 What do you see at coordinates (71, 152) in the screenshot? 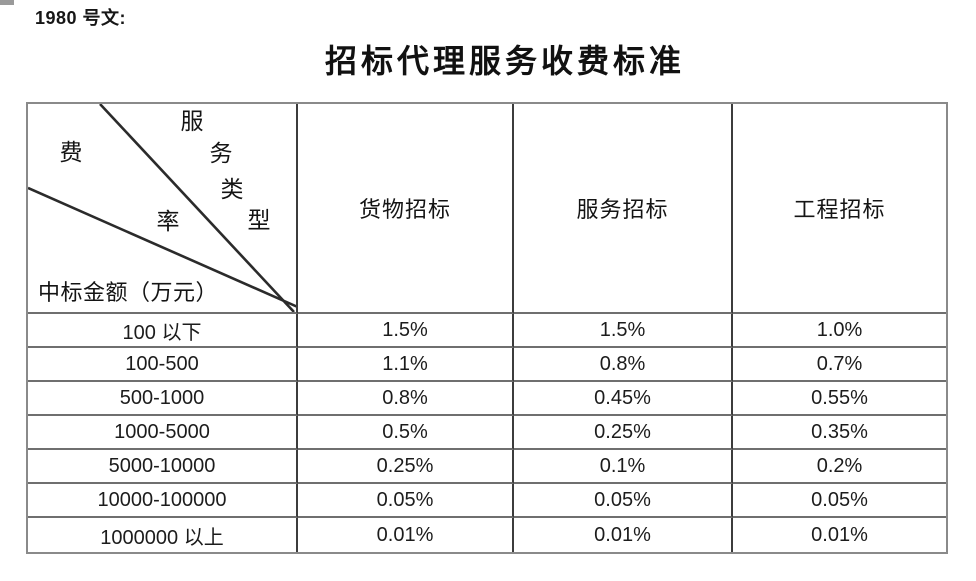
I see `corner-rate-axis-char: 费` at bounding box center [71, 152].